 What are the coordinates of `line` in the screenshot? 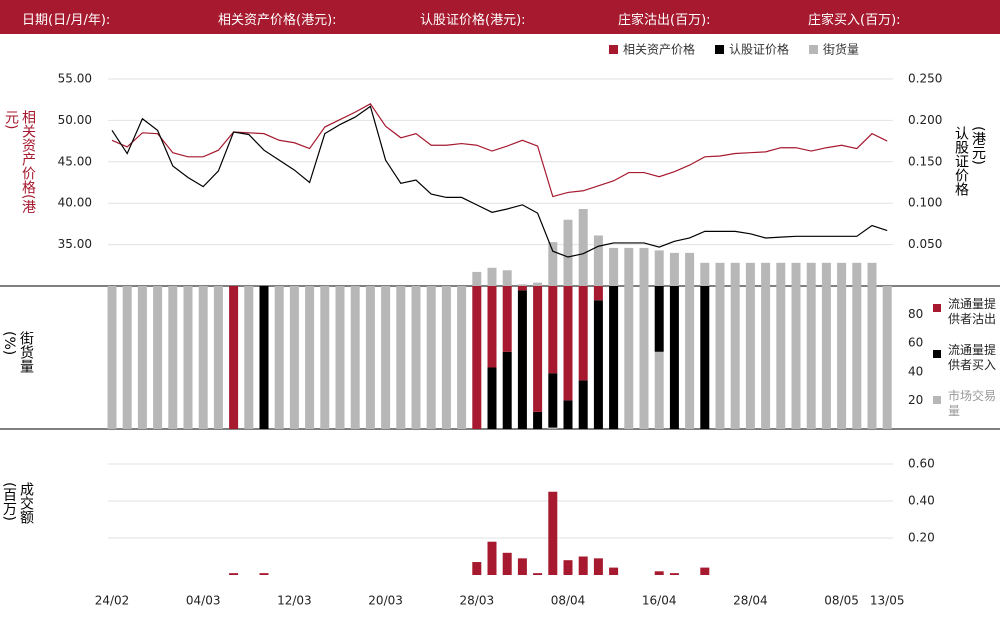 It's located at (499, 150).